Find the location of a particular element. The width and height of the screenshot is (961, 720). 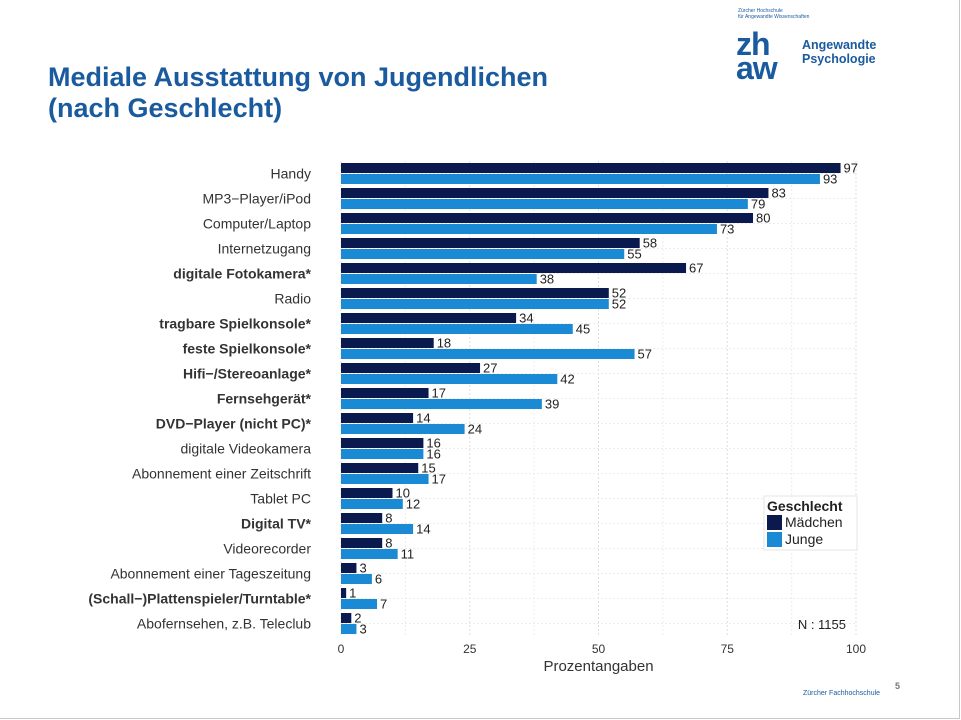

value-label-junge: 6 is located at coordinates (378, 579).